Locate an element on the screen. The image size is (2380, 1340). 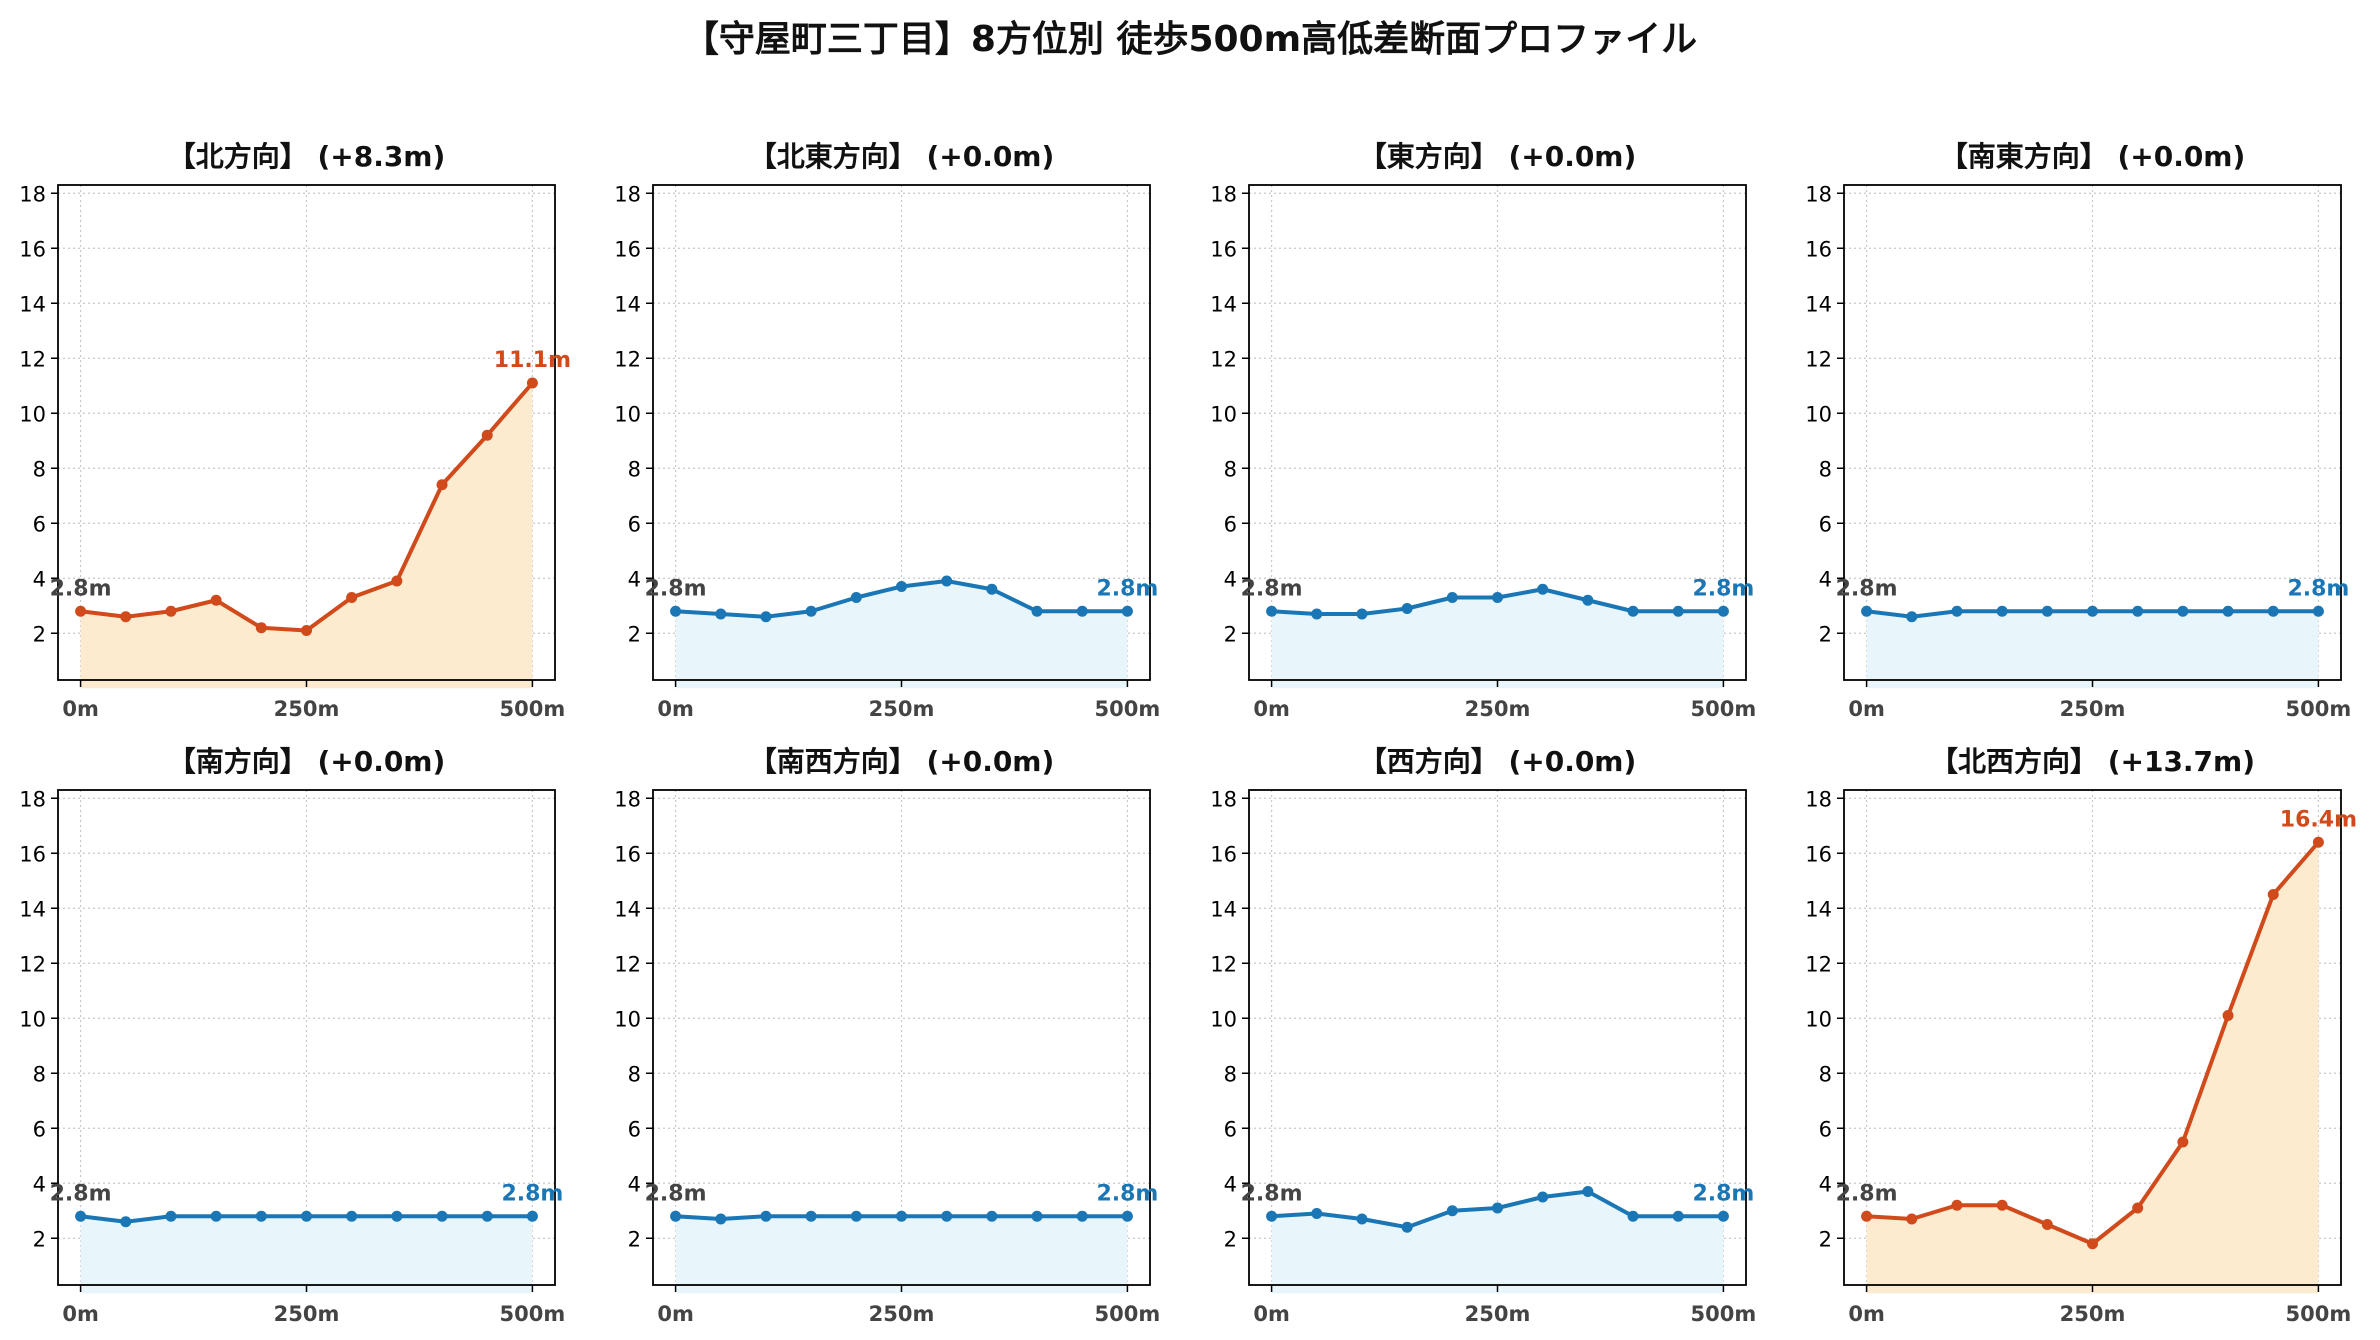
subplot-title: 【北東方向】 (+0.0m) is located at coordinates (902, 156).